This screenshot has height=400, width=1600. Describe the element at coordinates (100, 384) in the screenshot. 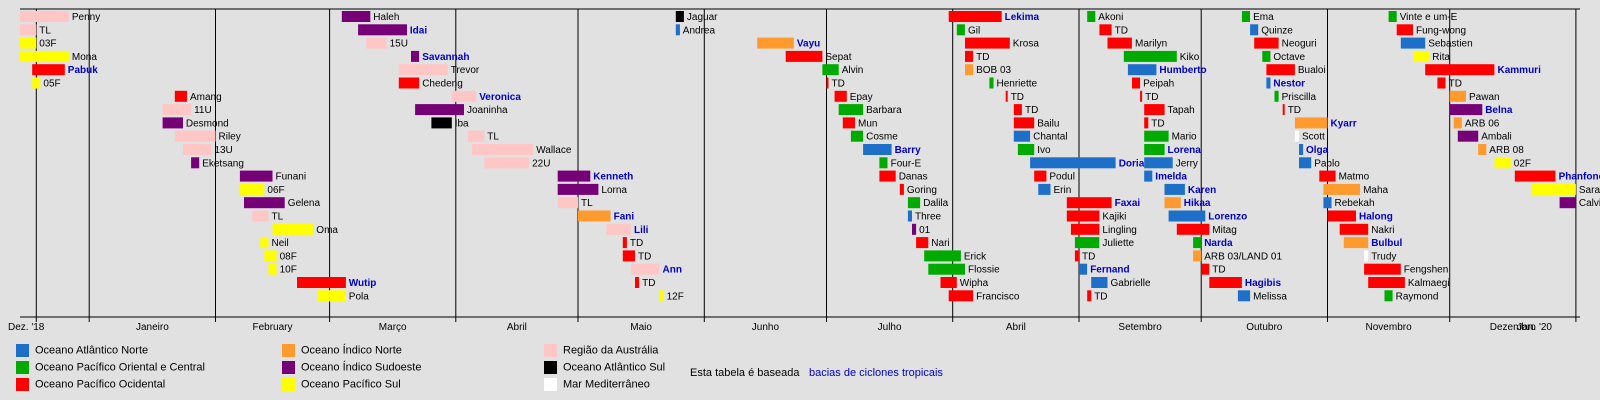

I see `legend-label: Oceano Pacífico Ocidental` at that location.